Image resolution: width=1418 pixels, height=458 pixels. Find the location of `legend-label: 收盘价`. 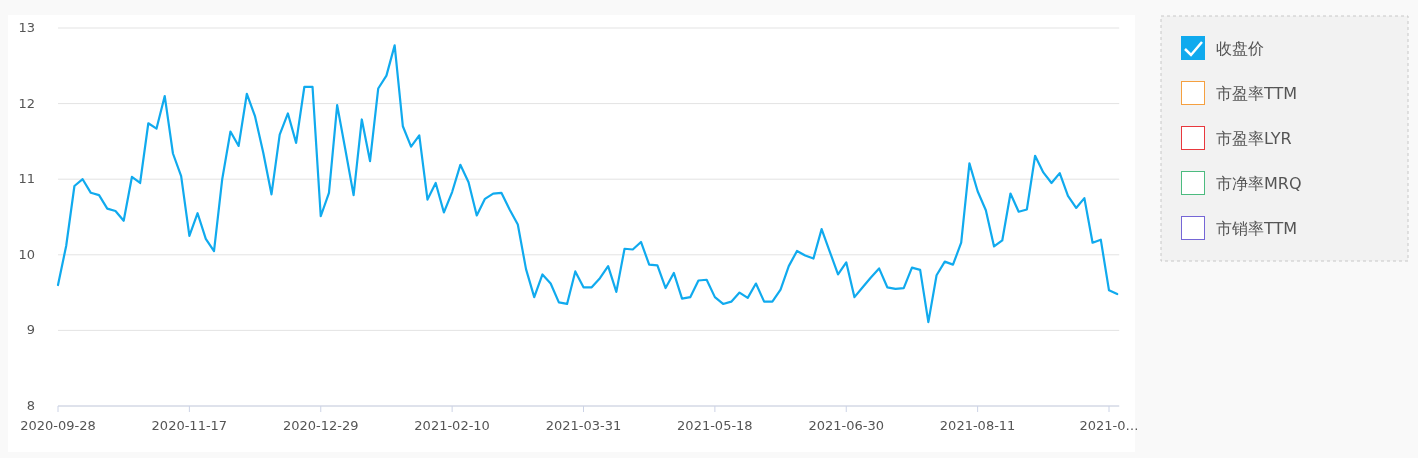

legend-label: 收盘价 is located at coordinates (1240, 48).